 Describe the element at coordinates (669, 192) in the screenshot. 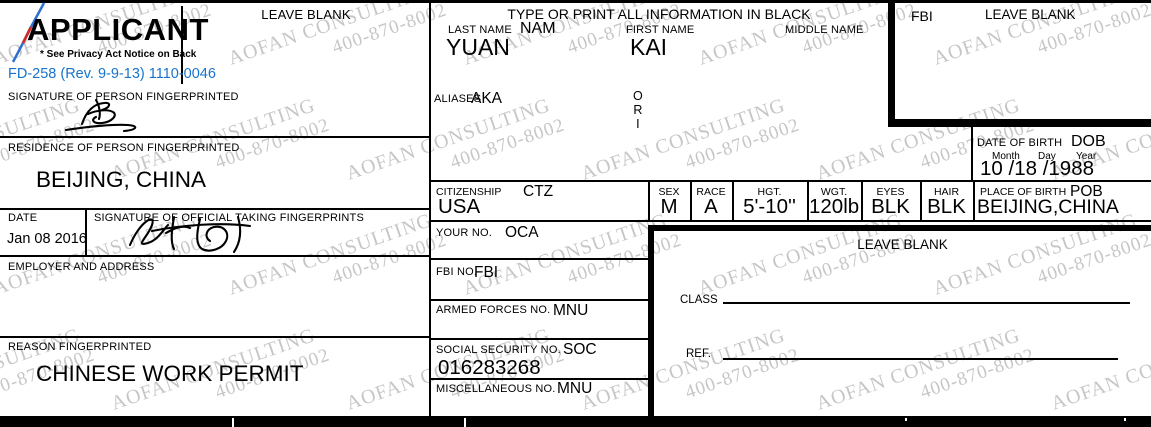

I see `sex-label: SEX` at that location.